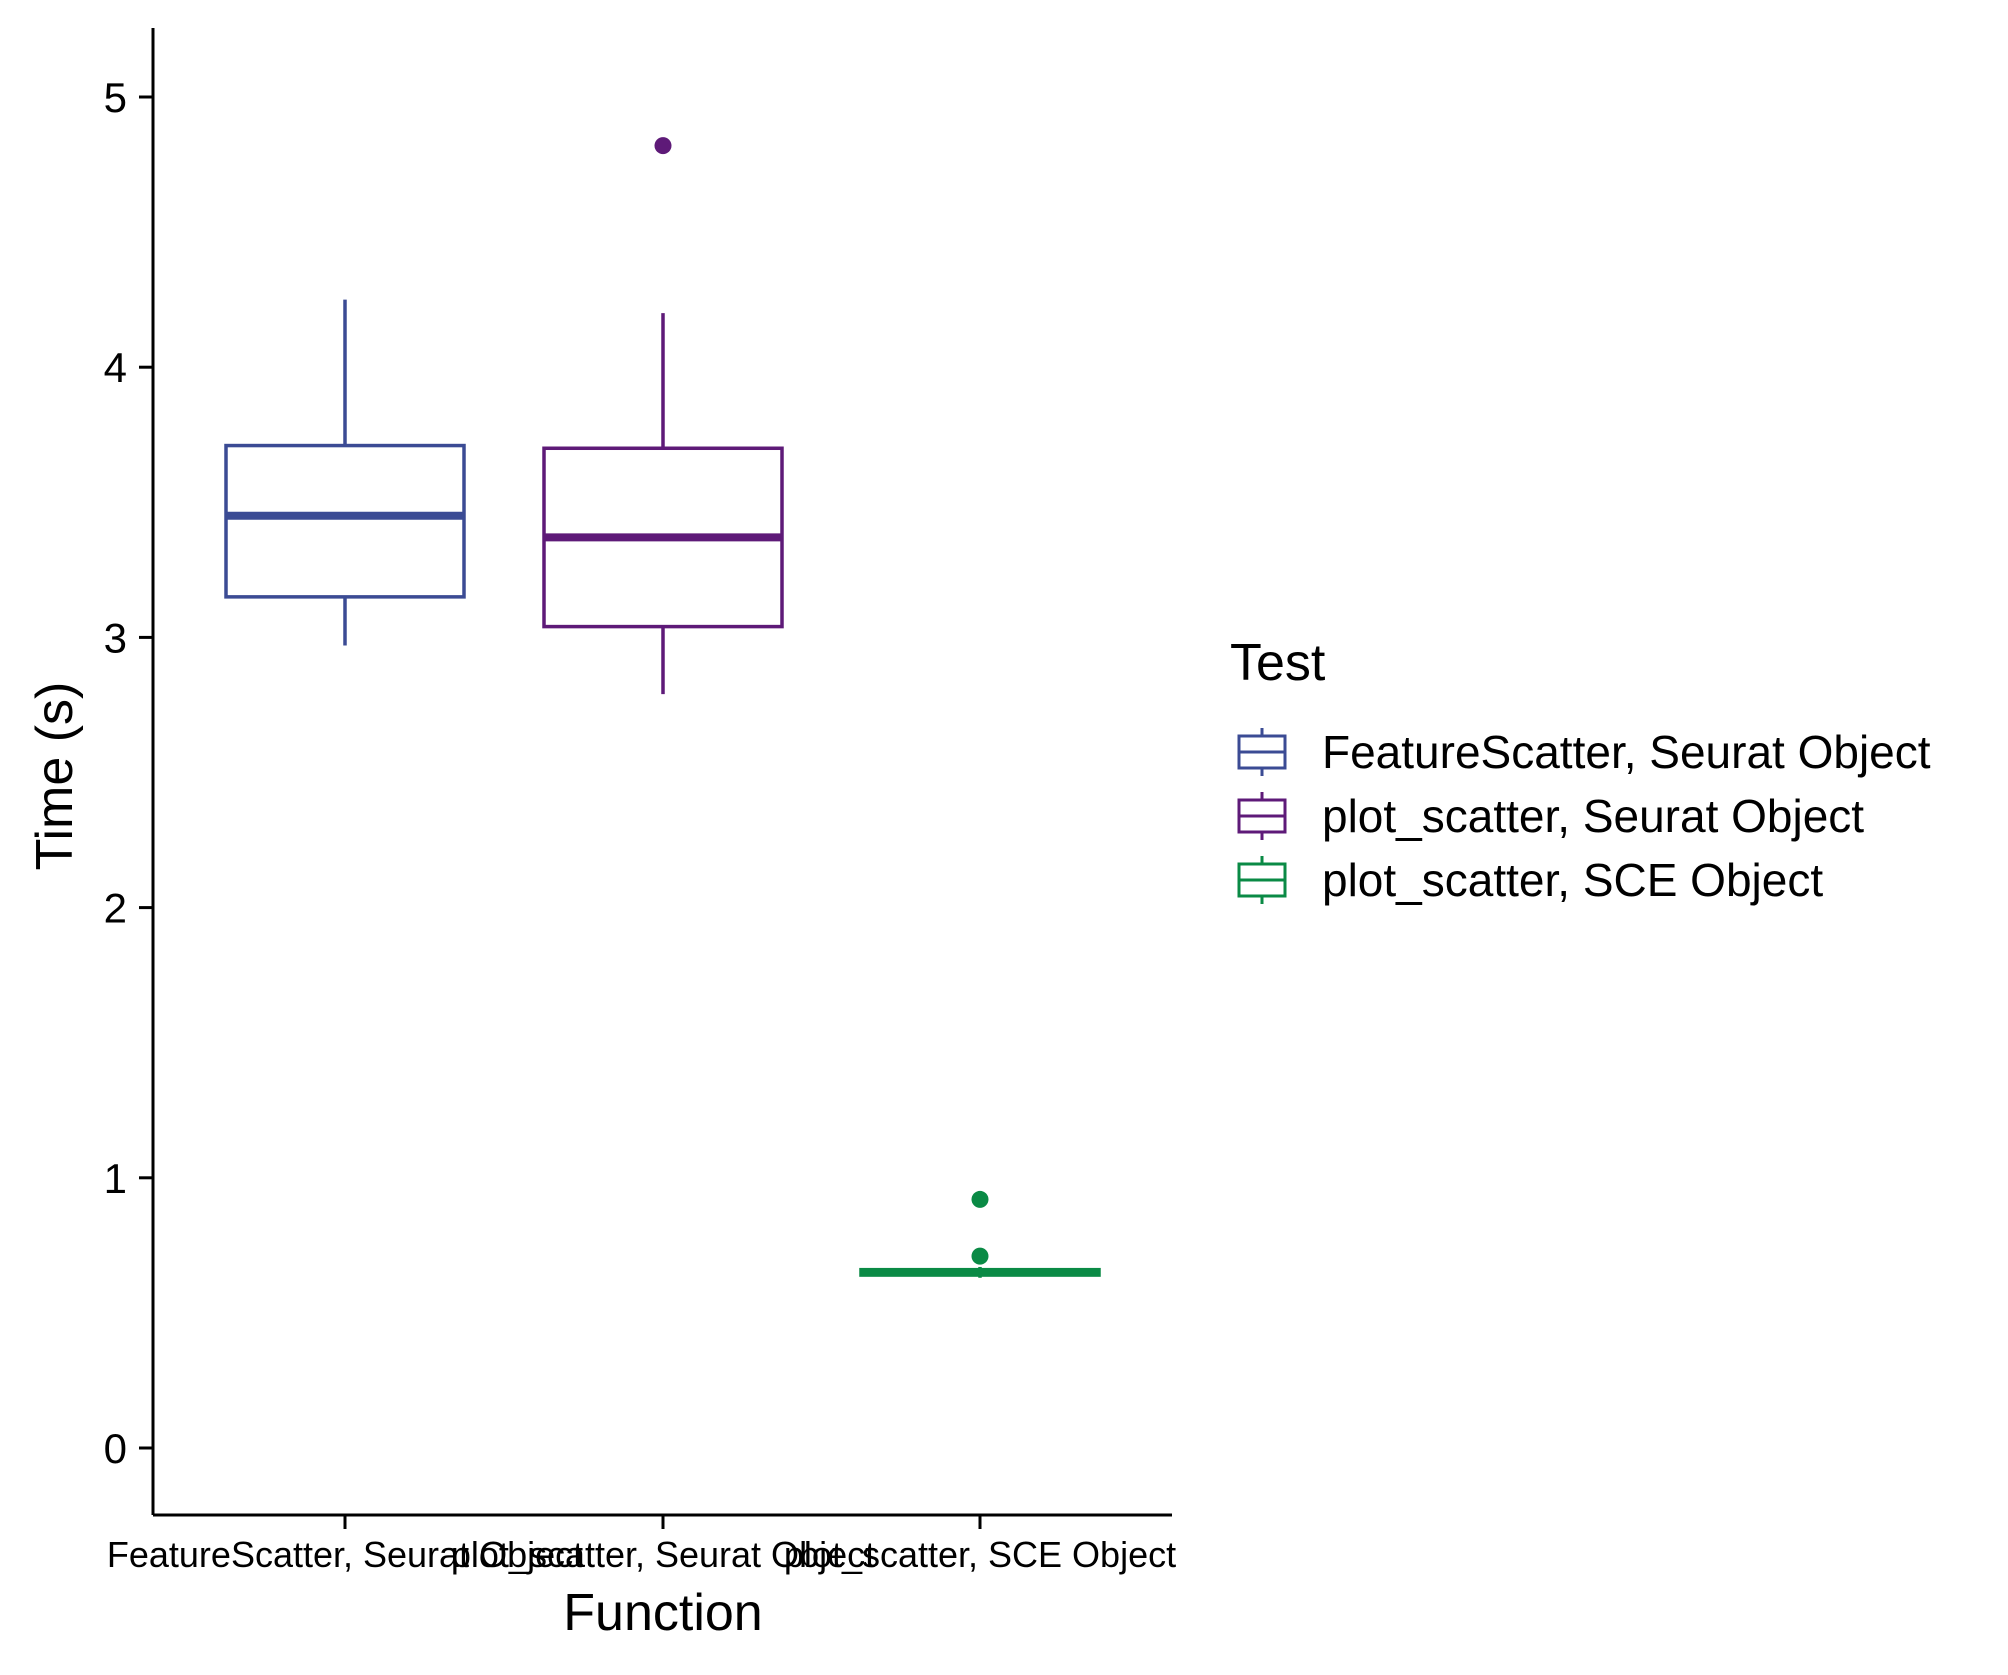  What do you see at coordinates (345, 1554) in the screenshot?
I see `x-tick-label: FeatureScatter, Seurat Object` at bounding box center [345, 1554].